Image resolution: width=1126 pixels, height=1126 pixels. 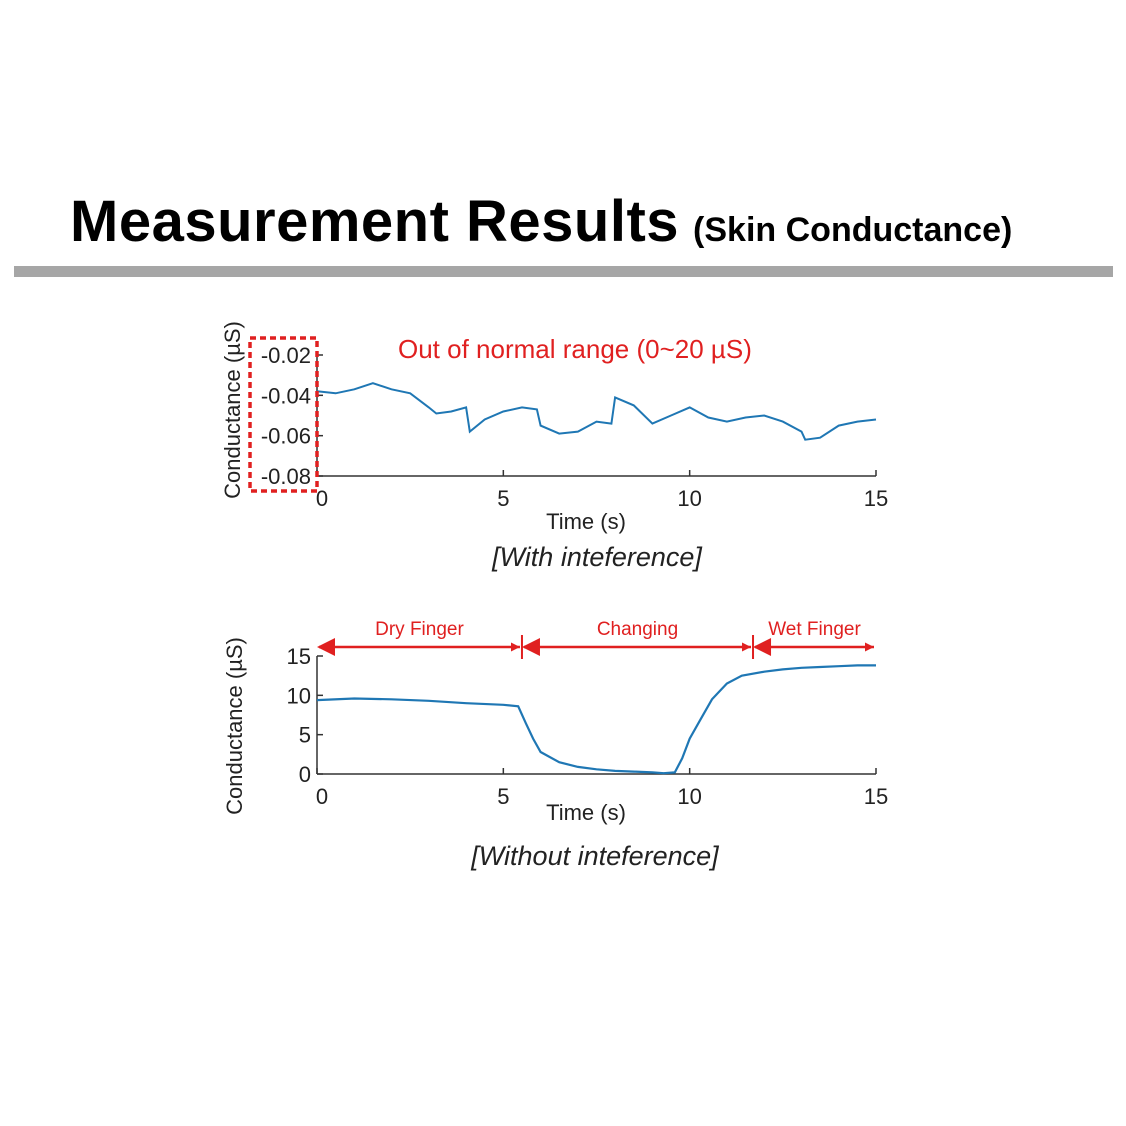 What do you see at coordinates (596, 411) in the screenshot?
I see `chart1-series-line` at bounding box center [596, 411].